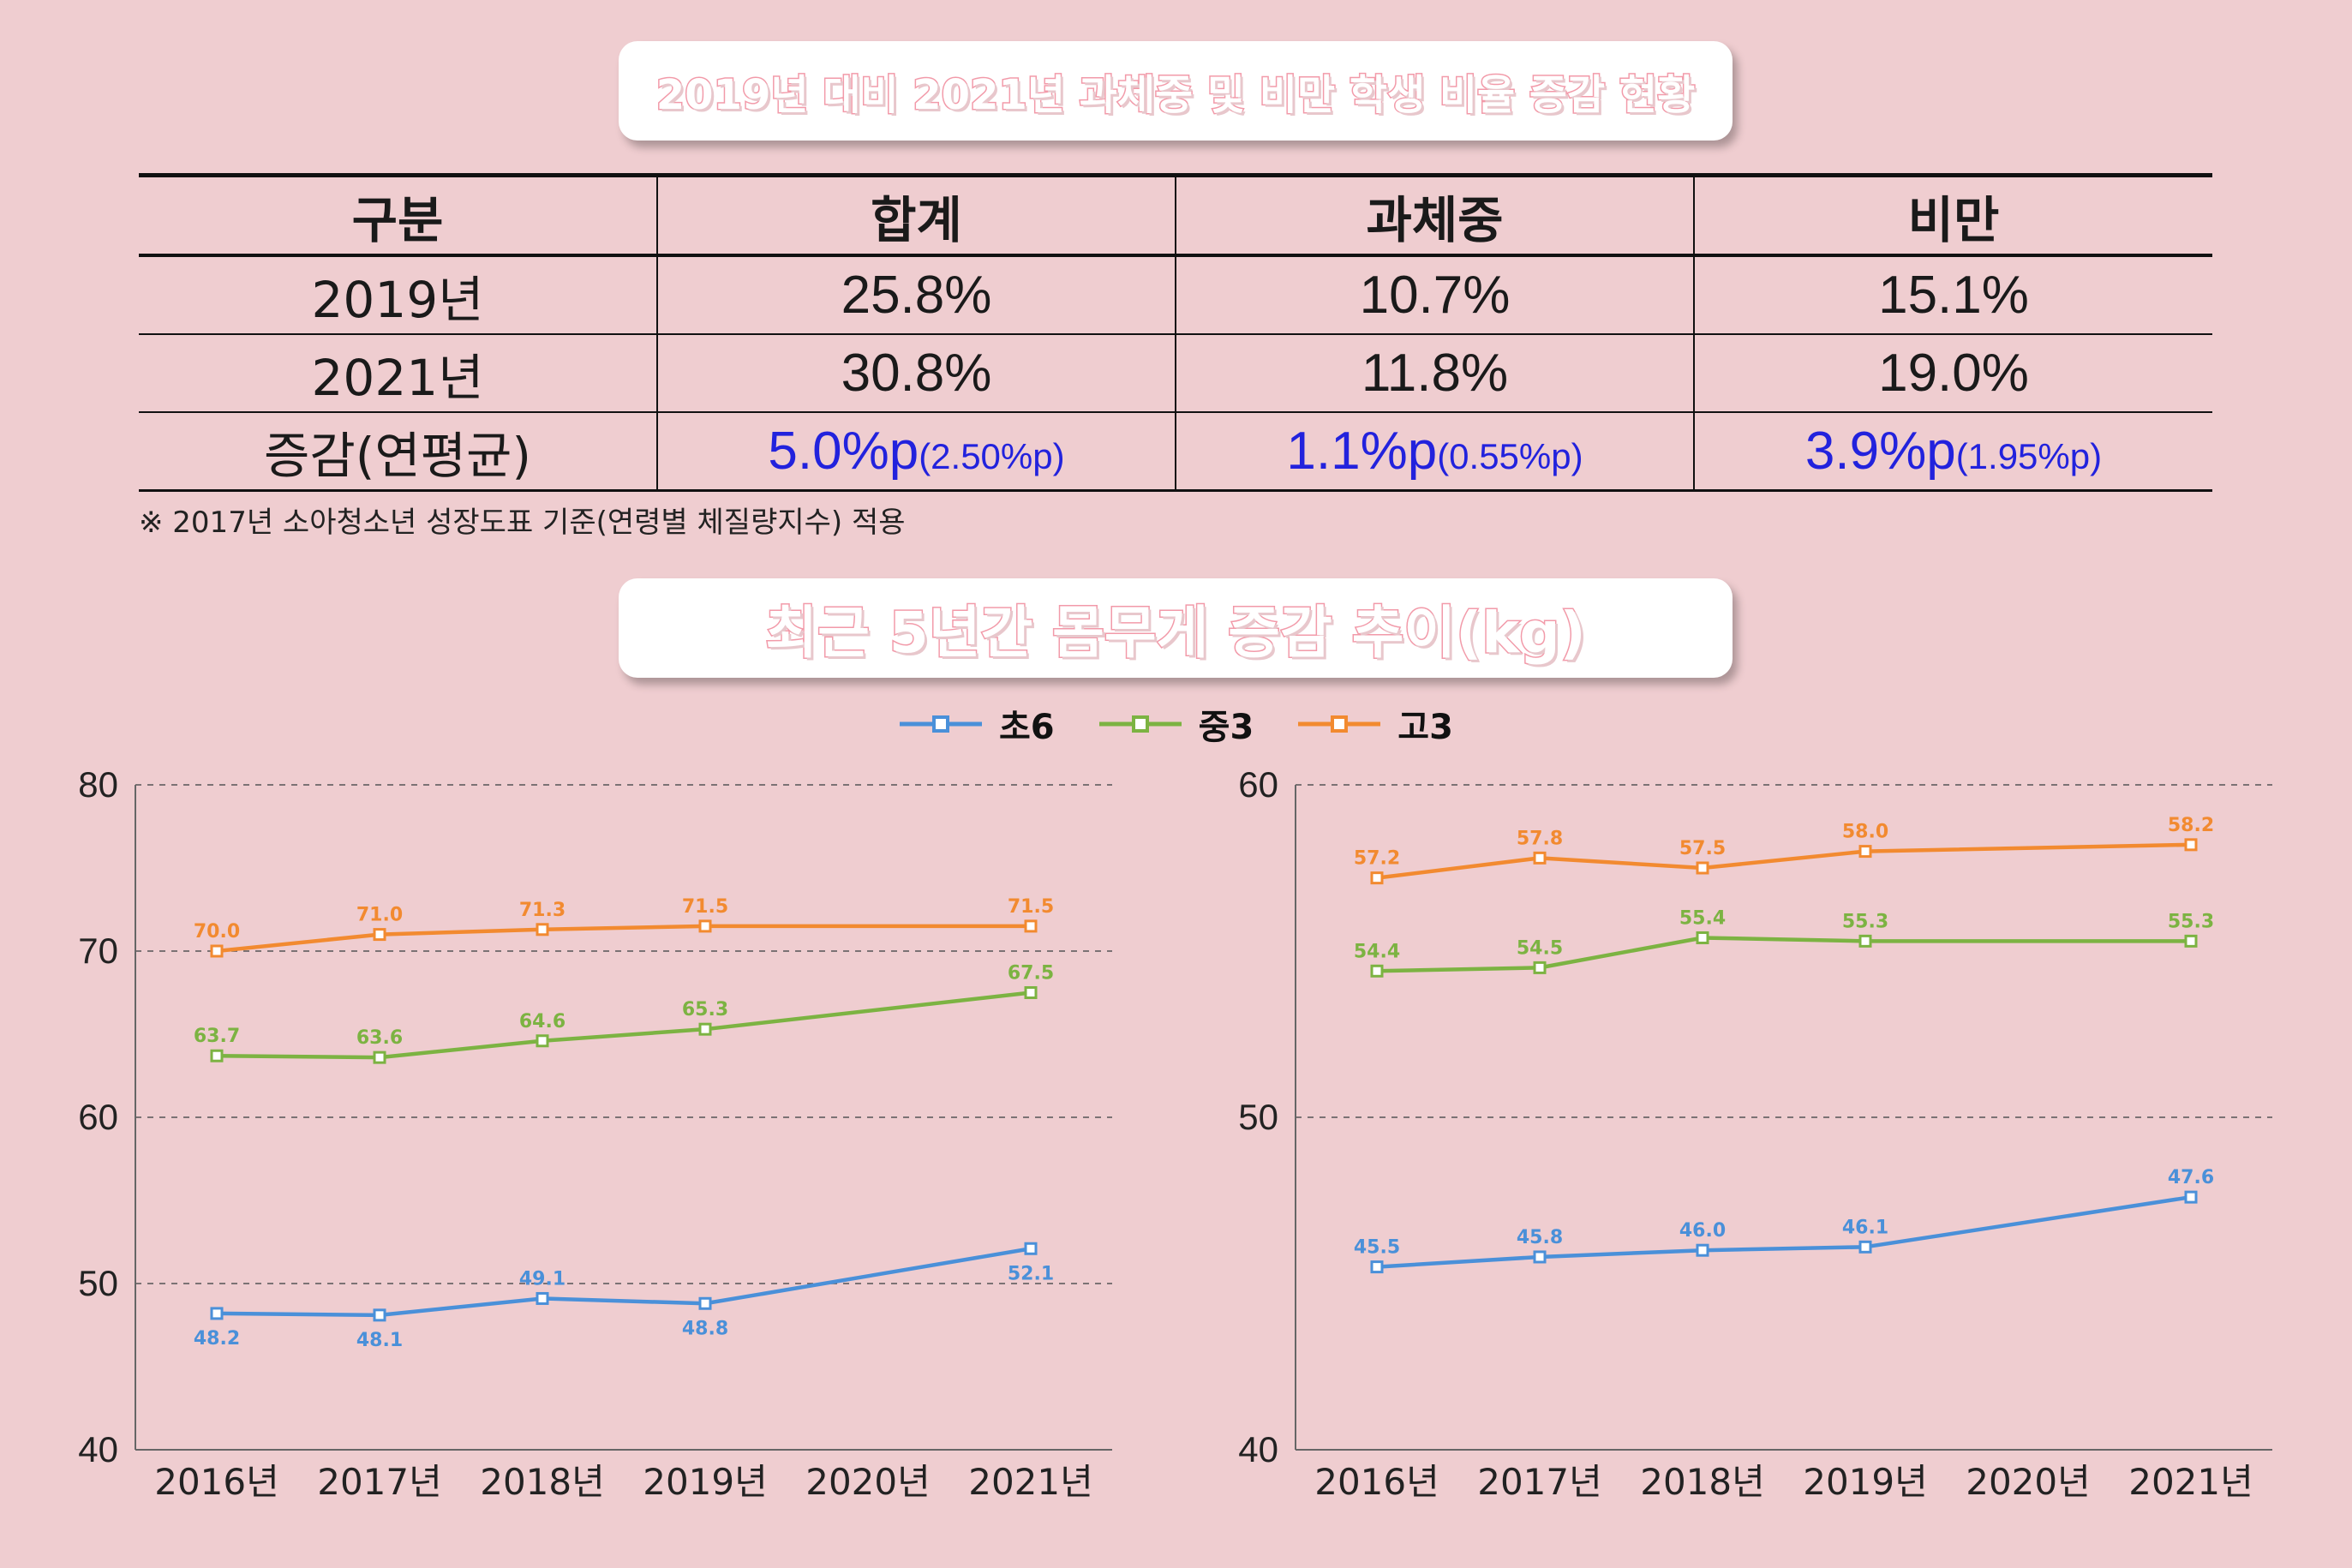 The height and width of the screenshot is (1568, 2352). Describe the element at coordinates (379, 1482) in the screenshot. I see `x-tick-label: 2017년` at that location.